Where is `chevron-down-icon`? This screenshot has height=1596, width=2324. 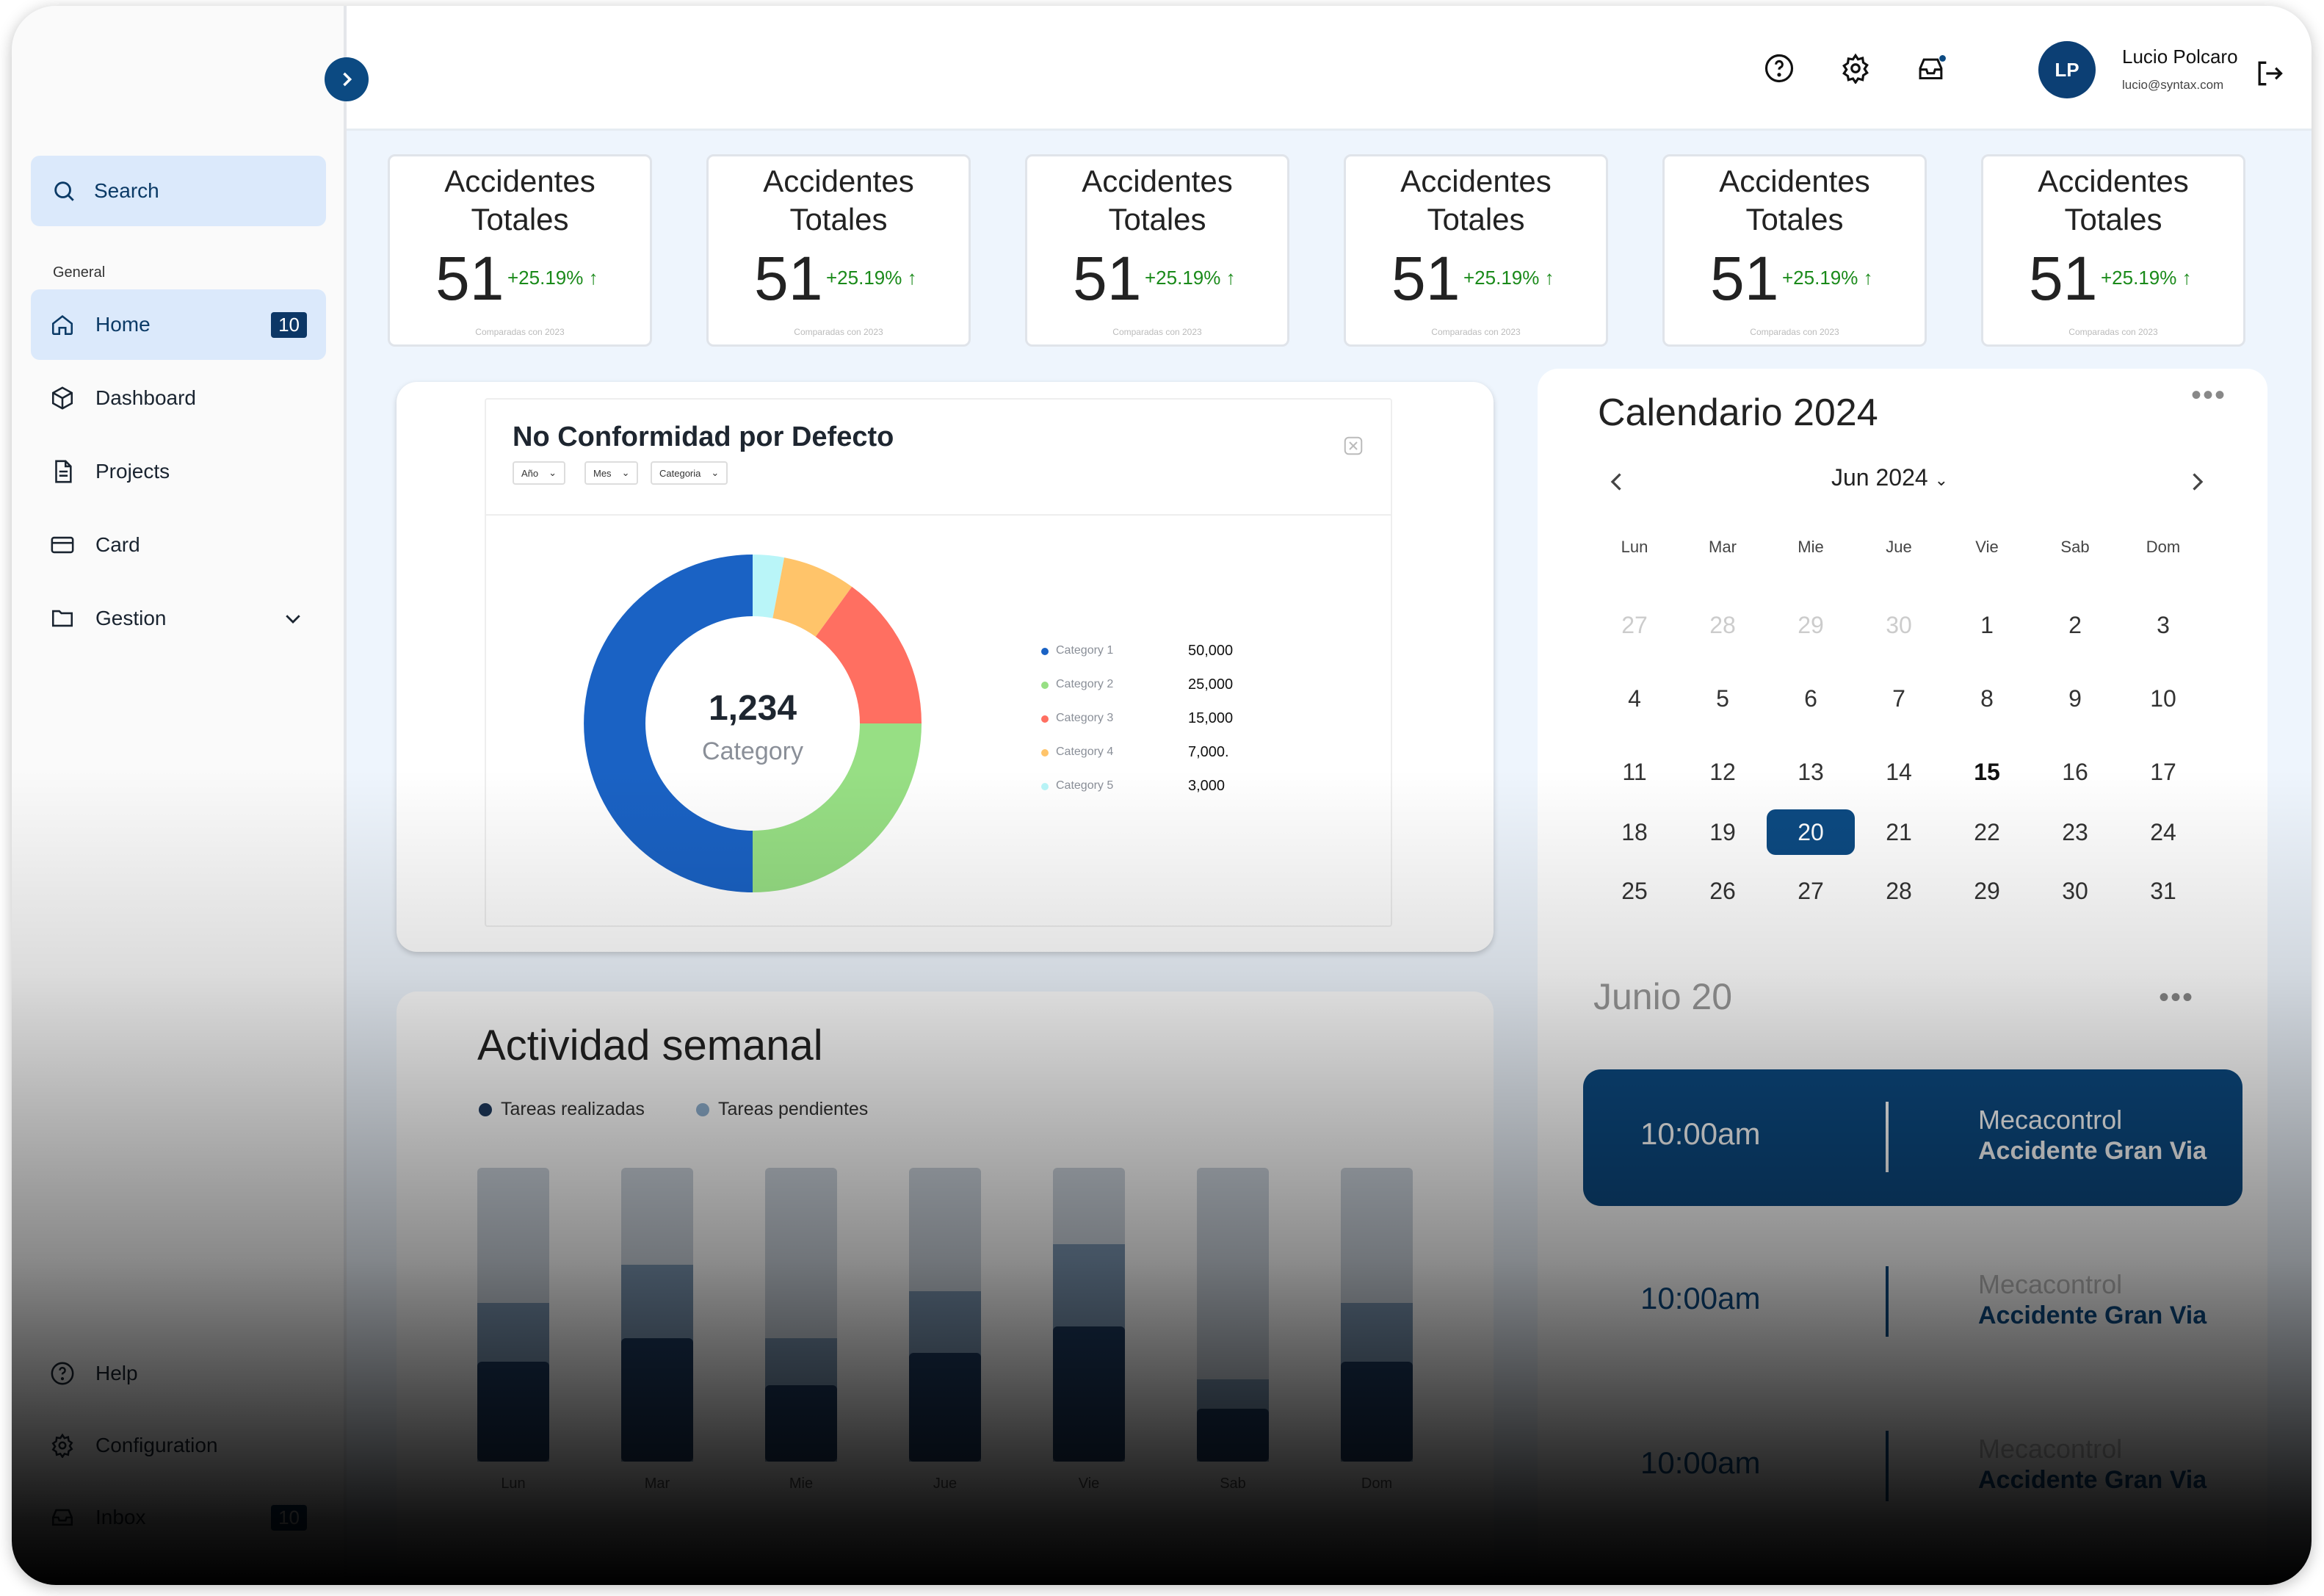 chevron-down-icon is located at coordinates (293, 618).